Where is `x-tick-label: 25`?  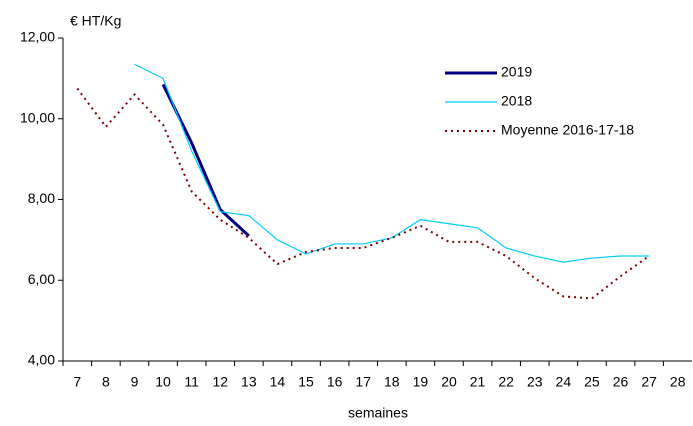 x-tick-label: 25 is located at coordinates (592, 382).